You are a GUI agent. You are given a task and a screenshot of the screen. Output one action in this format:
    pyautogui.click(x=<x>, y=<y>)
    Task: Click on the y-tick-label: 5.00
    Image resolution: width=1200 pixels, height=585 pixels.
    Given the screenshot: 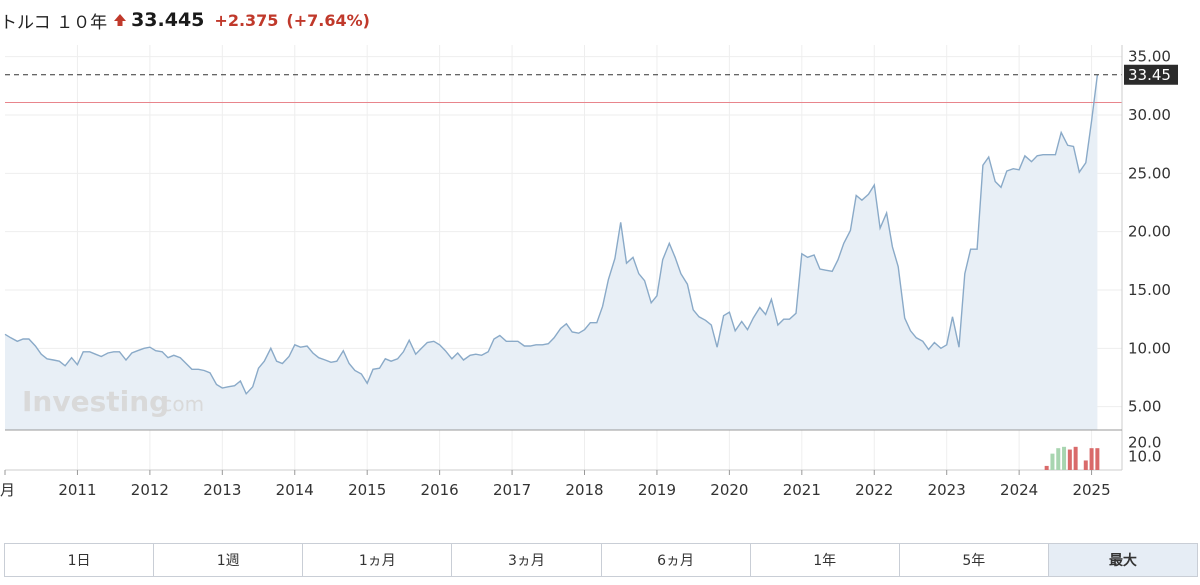 What is the action you would take?
    pyautogui.click(x=1144, y=407)
    